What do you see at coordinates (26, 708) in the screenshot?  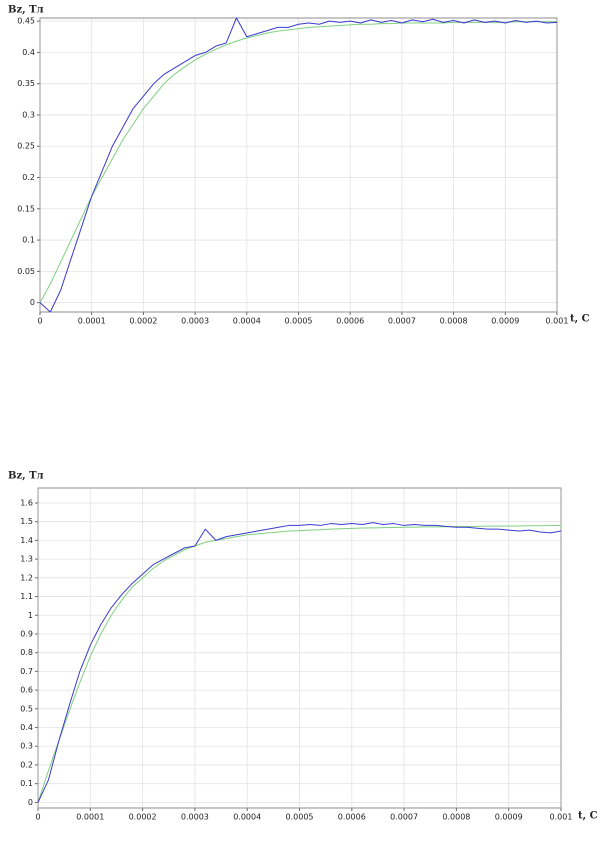 I see `y-tick-label: 0.5` at bounding box center [26, 708].